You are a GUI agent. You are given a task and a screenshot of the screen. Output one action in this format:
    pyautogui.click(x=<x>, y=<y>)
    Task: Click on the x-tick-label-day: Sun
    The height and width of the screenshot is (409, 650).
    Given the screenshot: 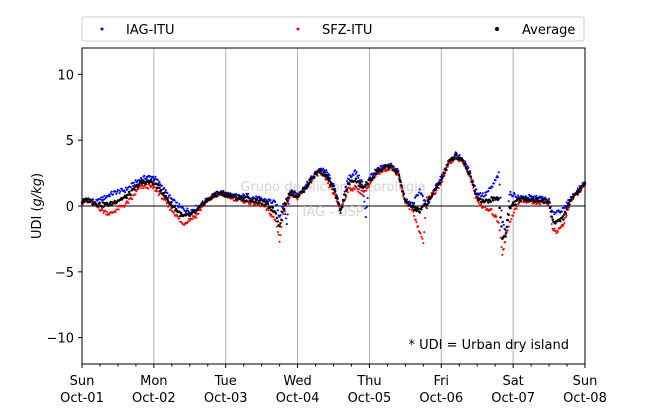 What is the action you would take?
    pyautogui.click(x=585, y=381)
    